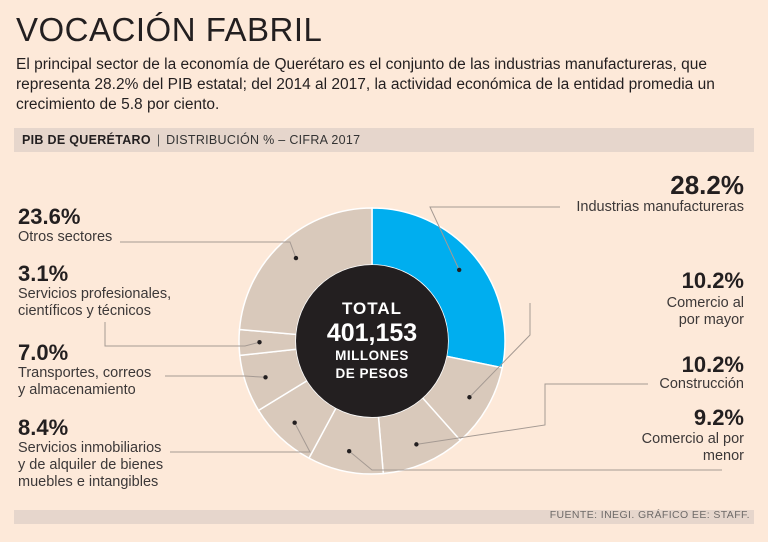  What do you see at coordinates (88, 482) in the screenshot?
I see `label-inmobiliarios-3: muebles e intangibles` at bounding box center [88, 482].